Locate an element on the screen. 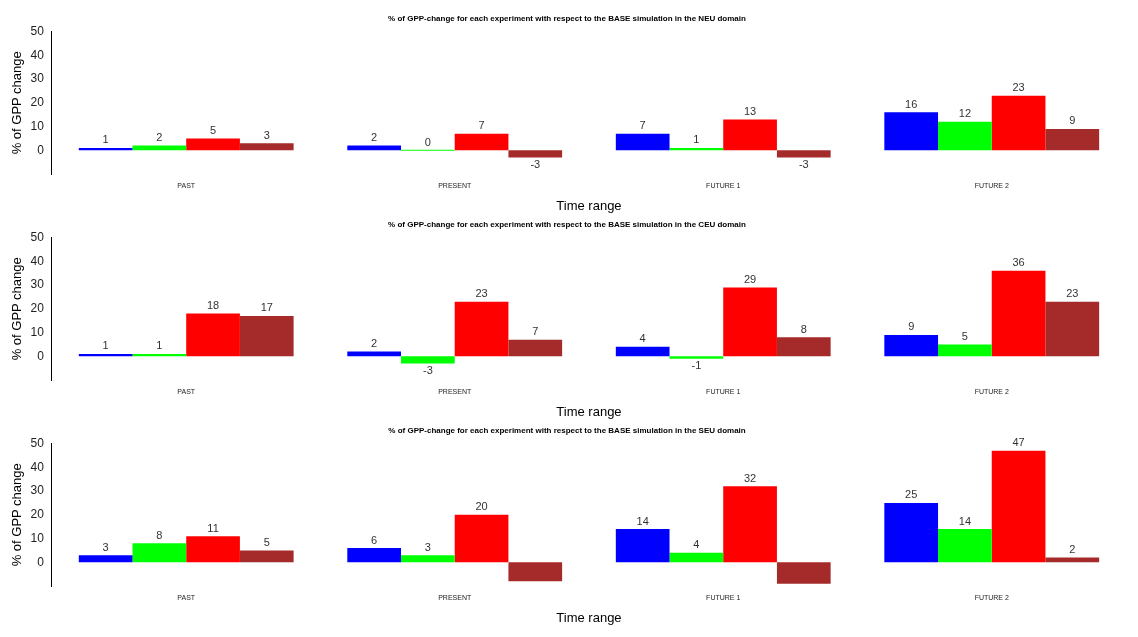 The height and width of the screenshot is (637, 1138). data-label: 9 is located at coordinates (1072, 120).